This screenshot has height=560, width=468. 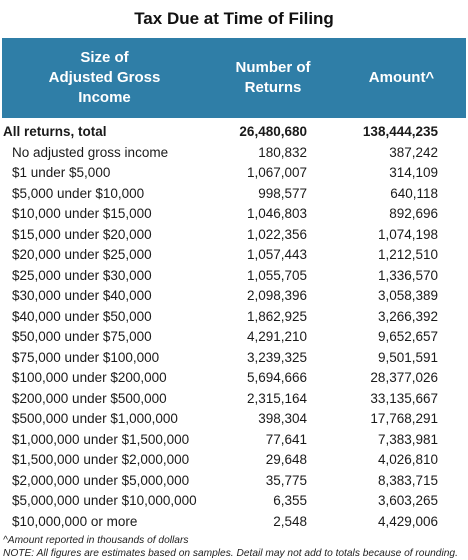 What do you see at coordinates (286, 439) in the screenshot?
I see `row-returns: 77,641` at bounding box center [286, 439].